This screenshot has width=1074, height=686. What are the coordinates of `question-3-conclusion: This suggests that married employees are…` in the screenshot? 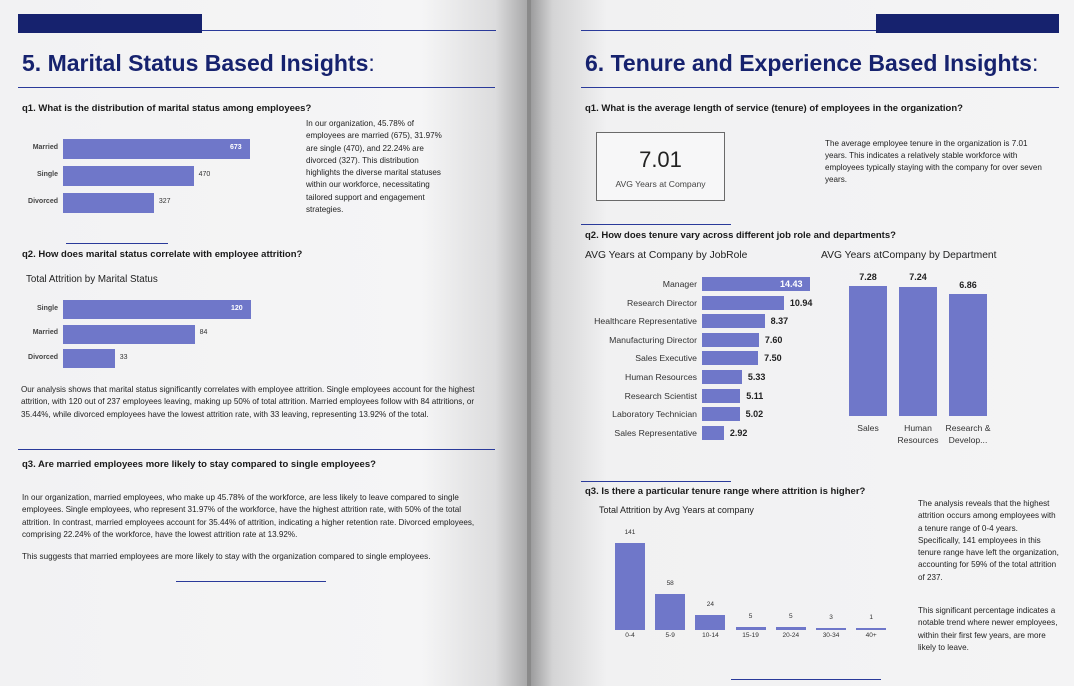 It's located at (226, 556).